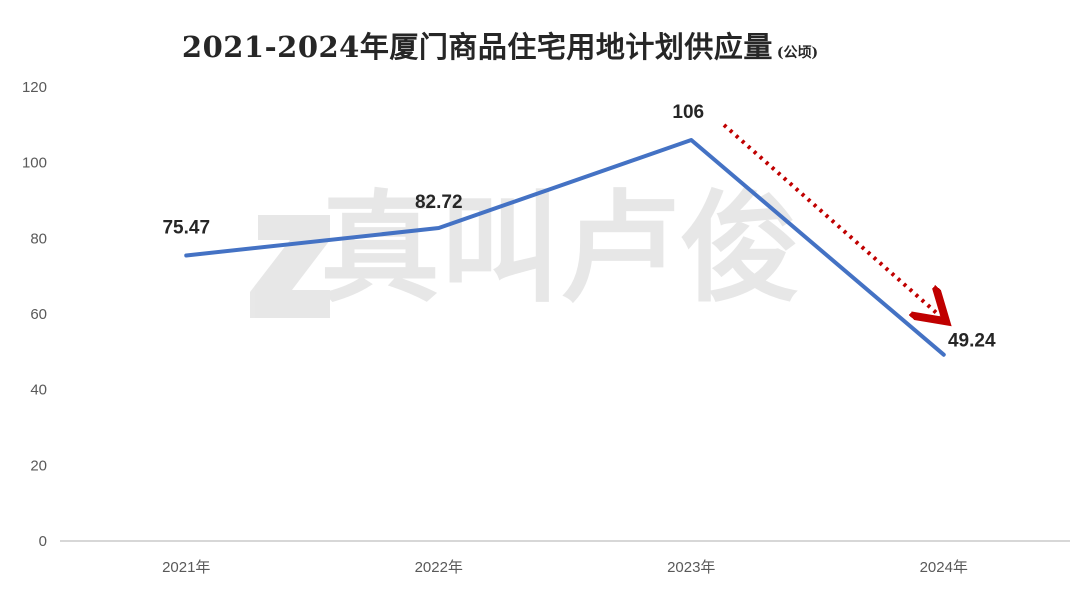  What do you see at coordinates (691, 567) in the screenshot?
I see `x-tick-label: 2023年` at bounding box center [691, 567].